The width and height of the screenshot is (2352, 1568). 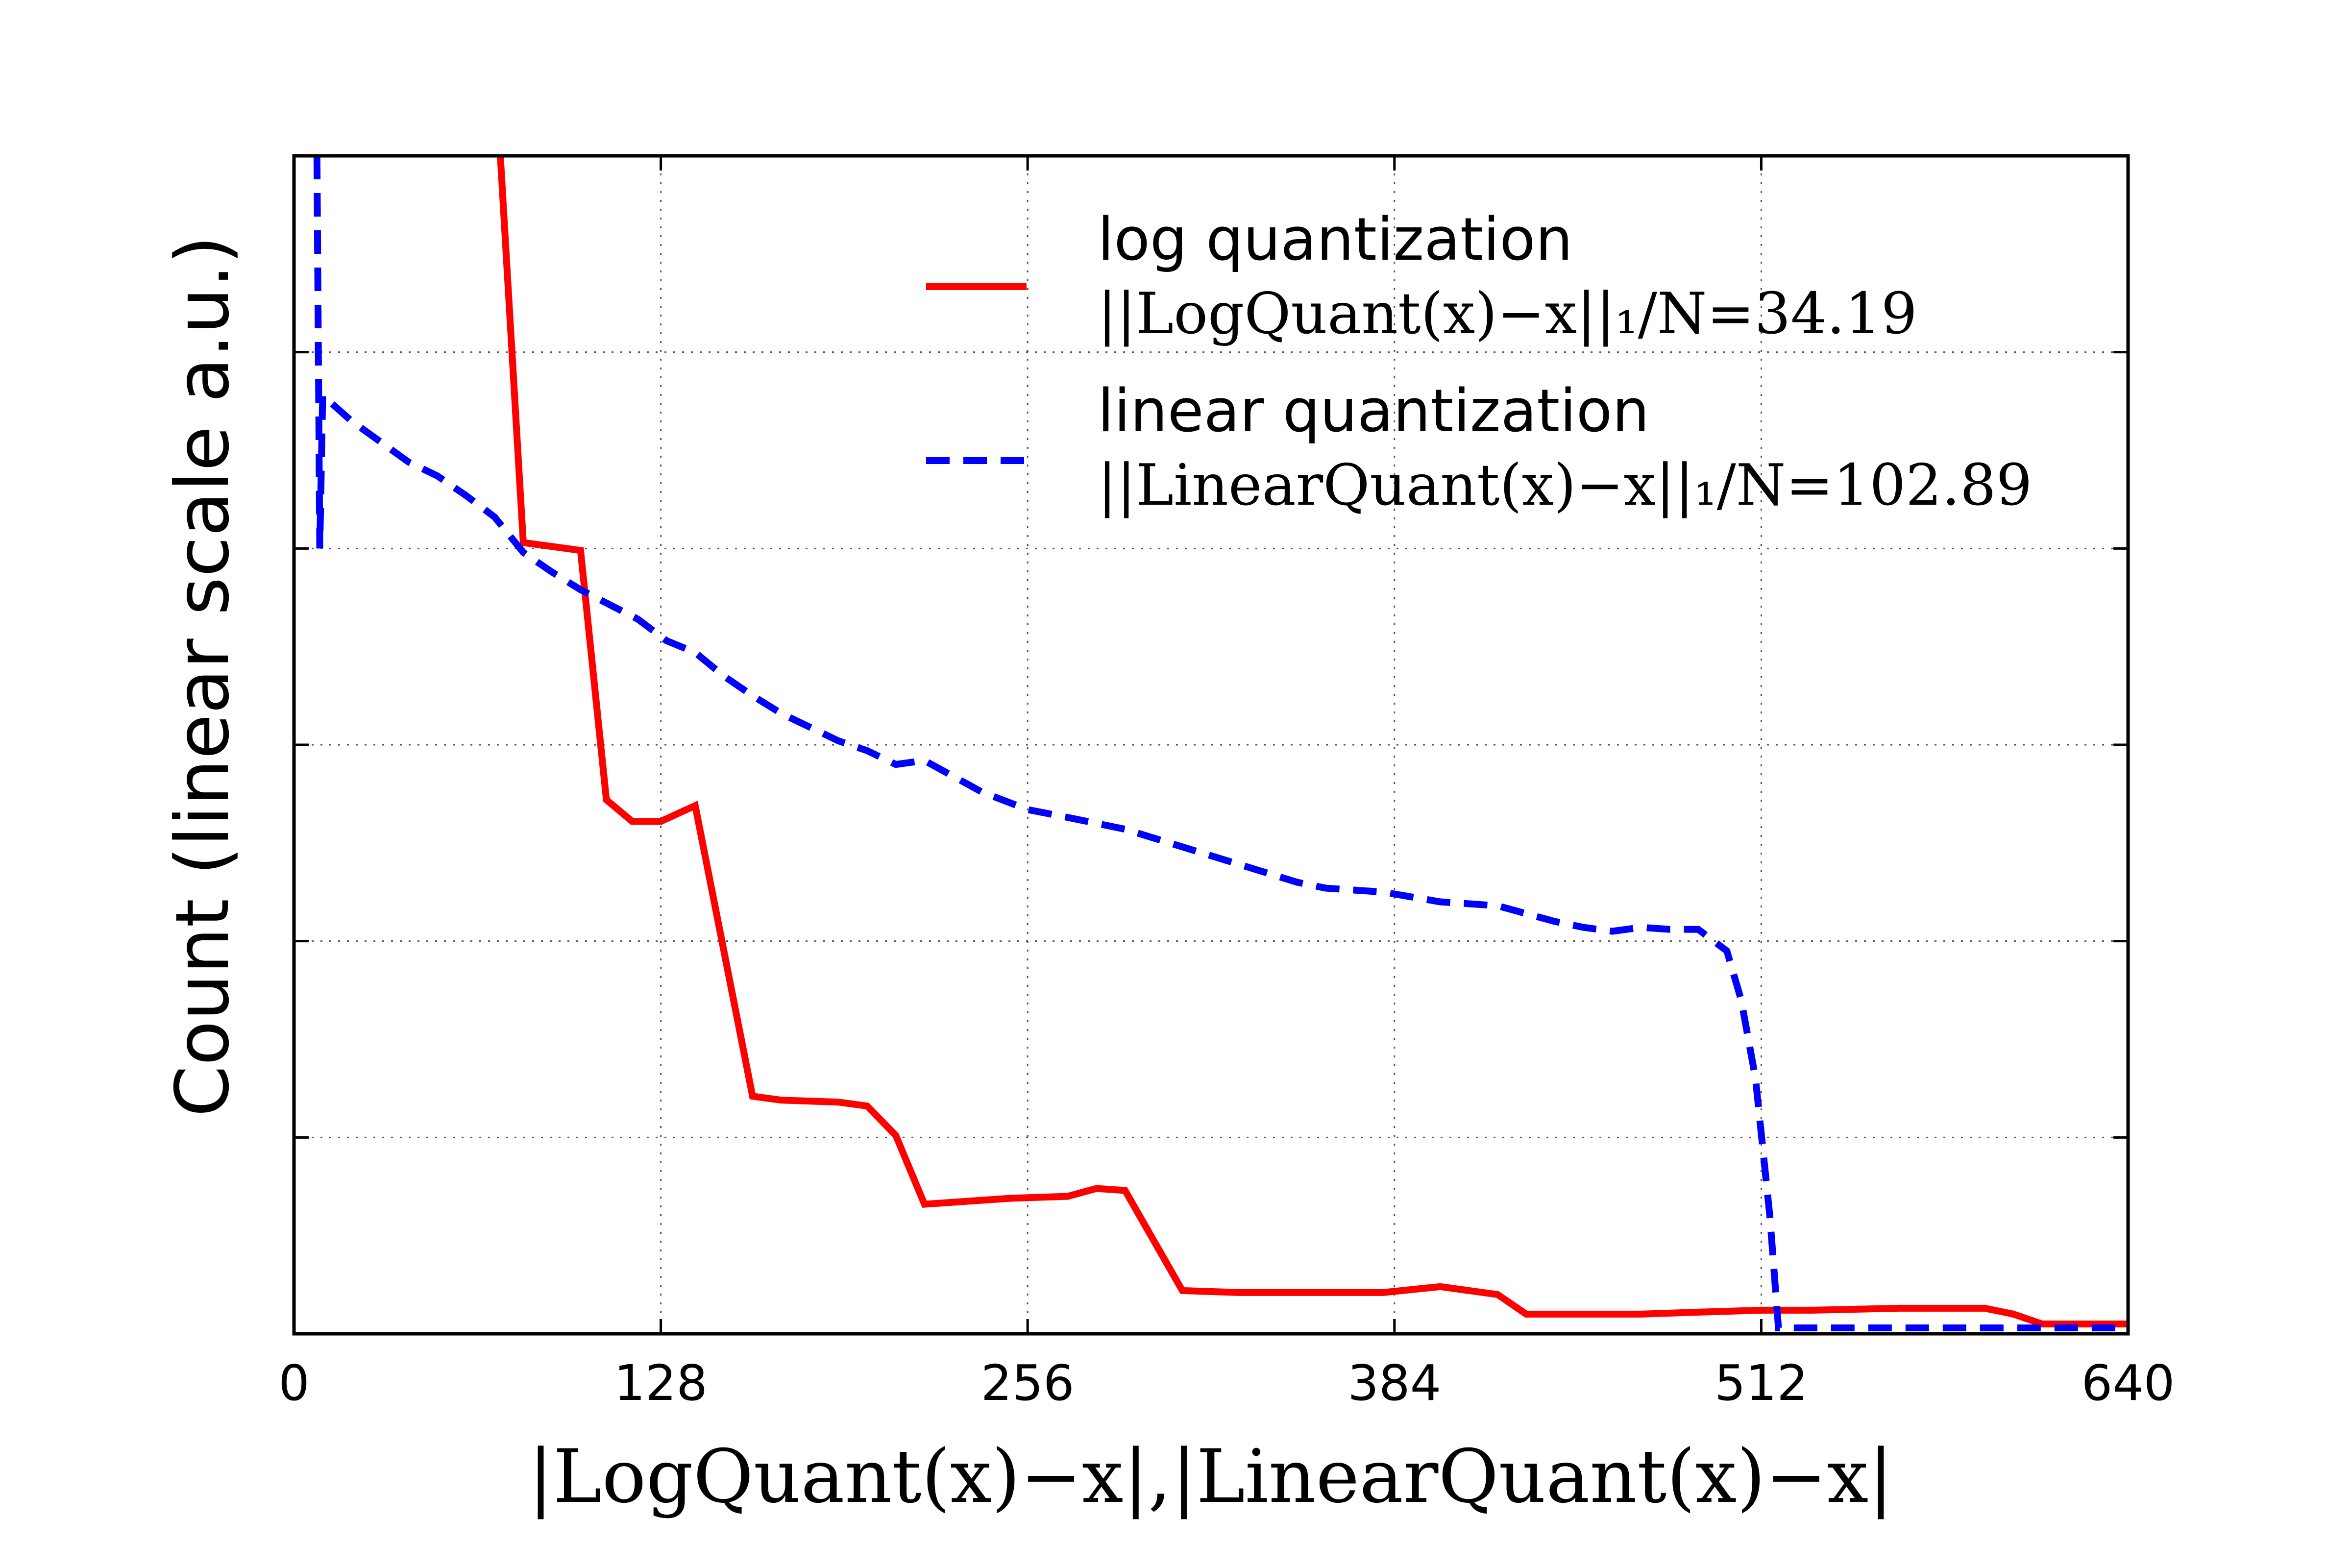 I want to click on x-tick-label: 384, so click(x=1394, y=1383).